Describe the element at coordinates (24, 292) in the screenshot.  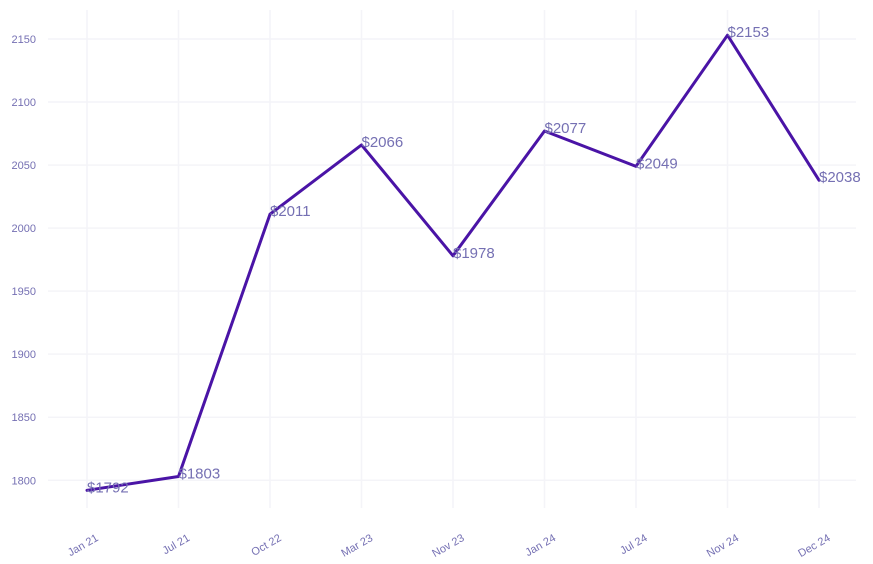
I see `y-tick-label: 1950` at that location.